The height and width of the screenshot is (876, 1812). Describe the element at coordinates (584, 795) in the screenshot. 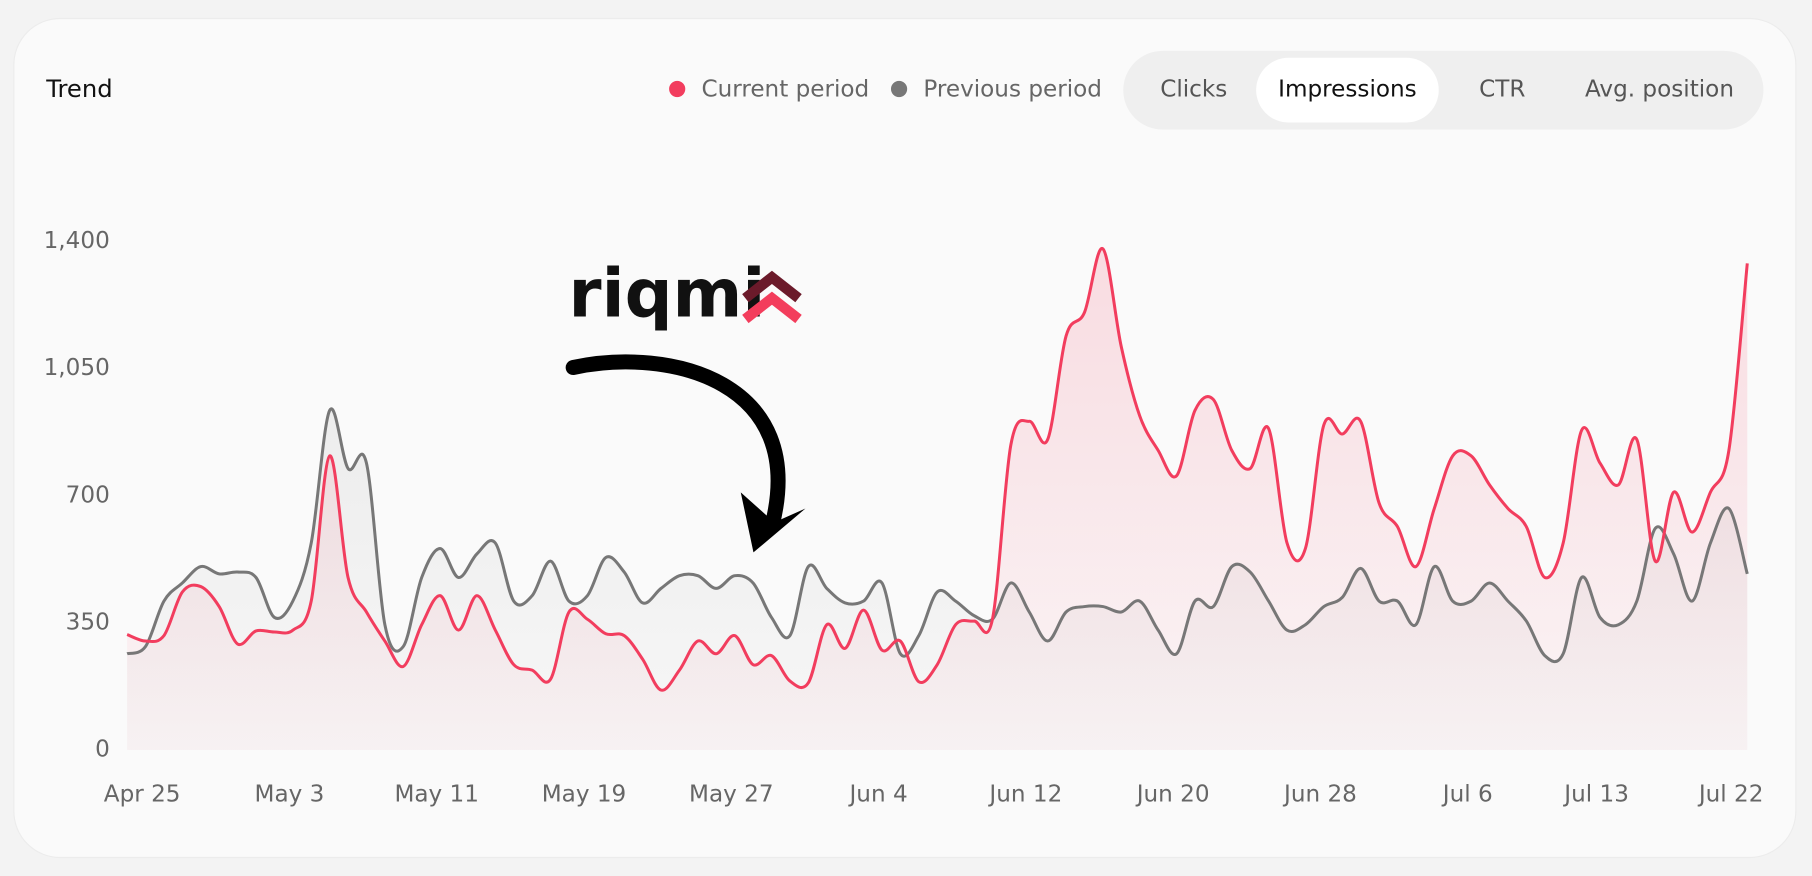

I see `x-tick-label: May 19` at that location.